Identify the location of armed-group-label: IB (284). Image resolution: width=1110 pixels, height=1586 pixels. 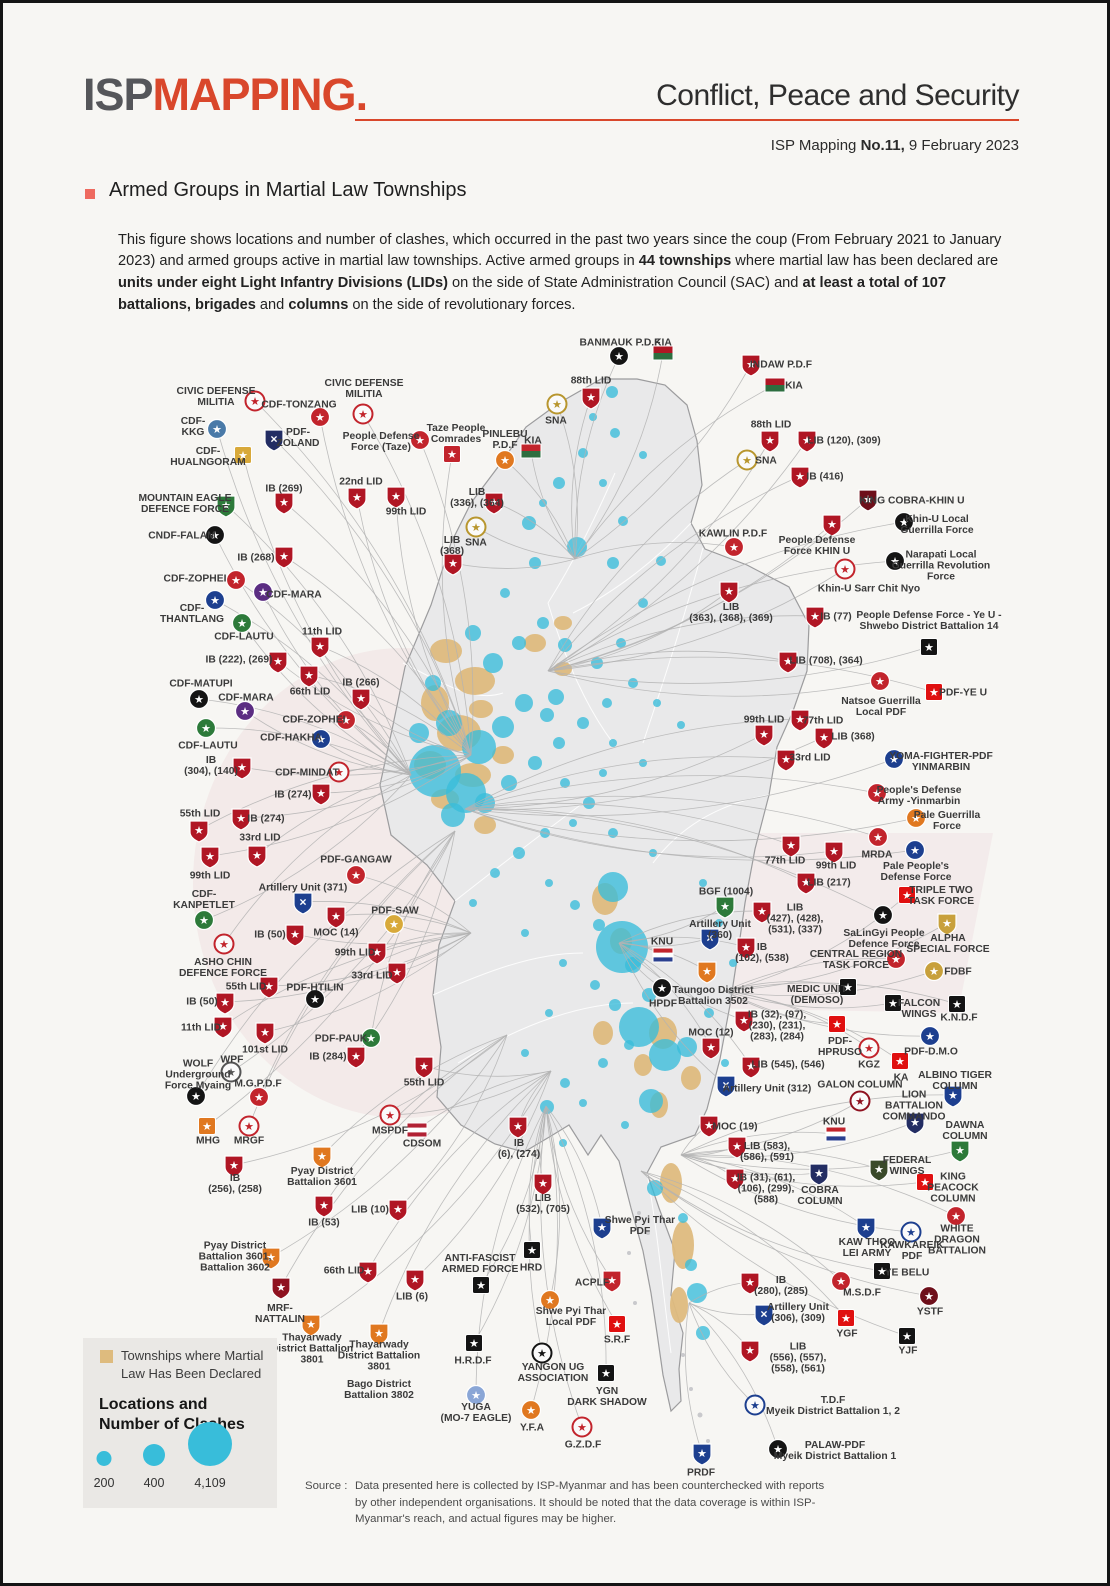
(327, 1057).